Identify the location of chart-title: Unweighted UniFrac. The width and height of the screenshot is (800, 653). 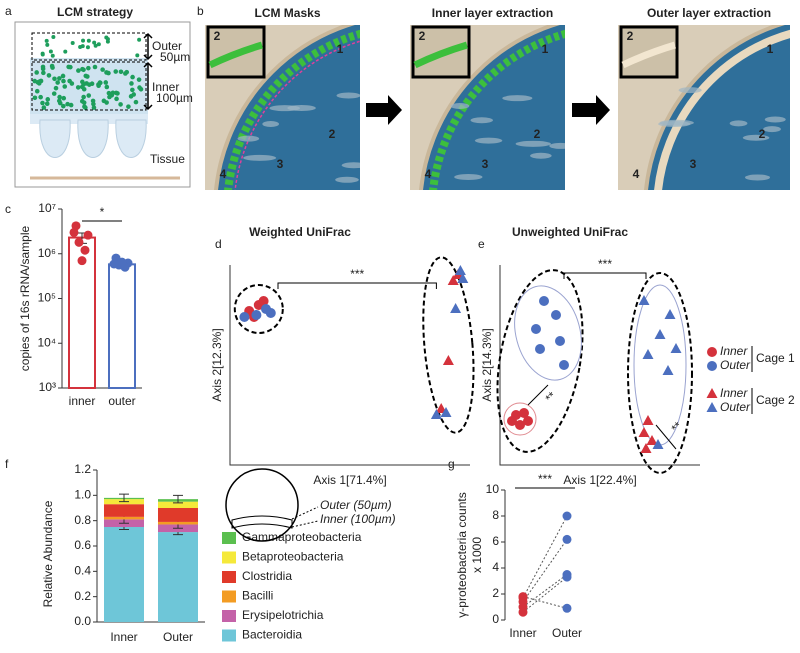
(570, 232).